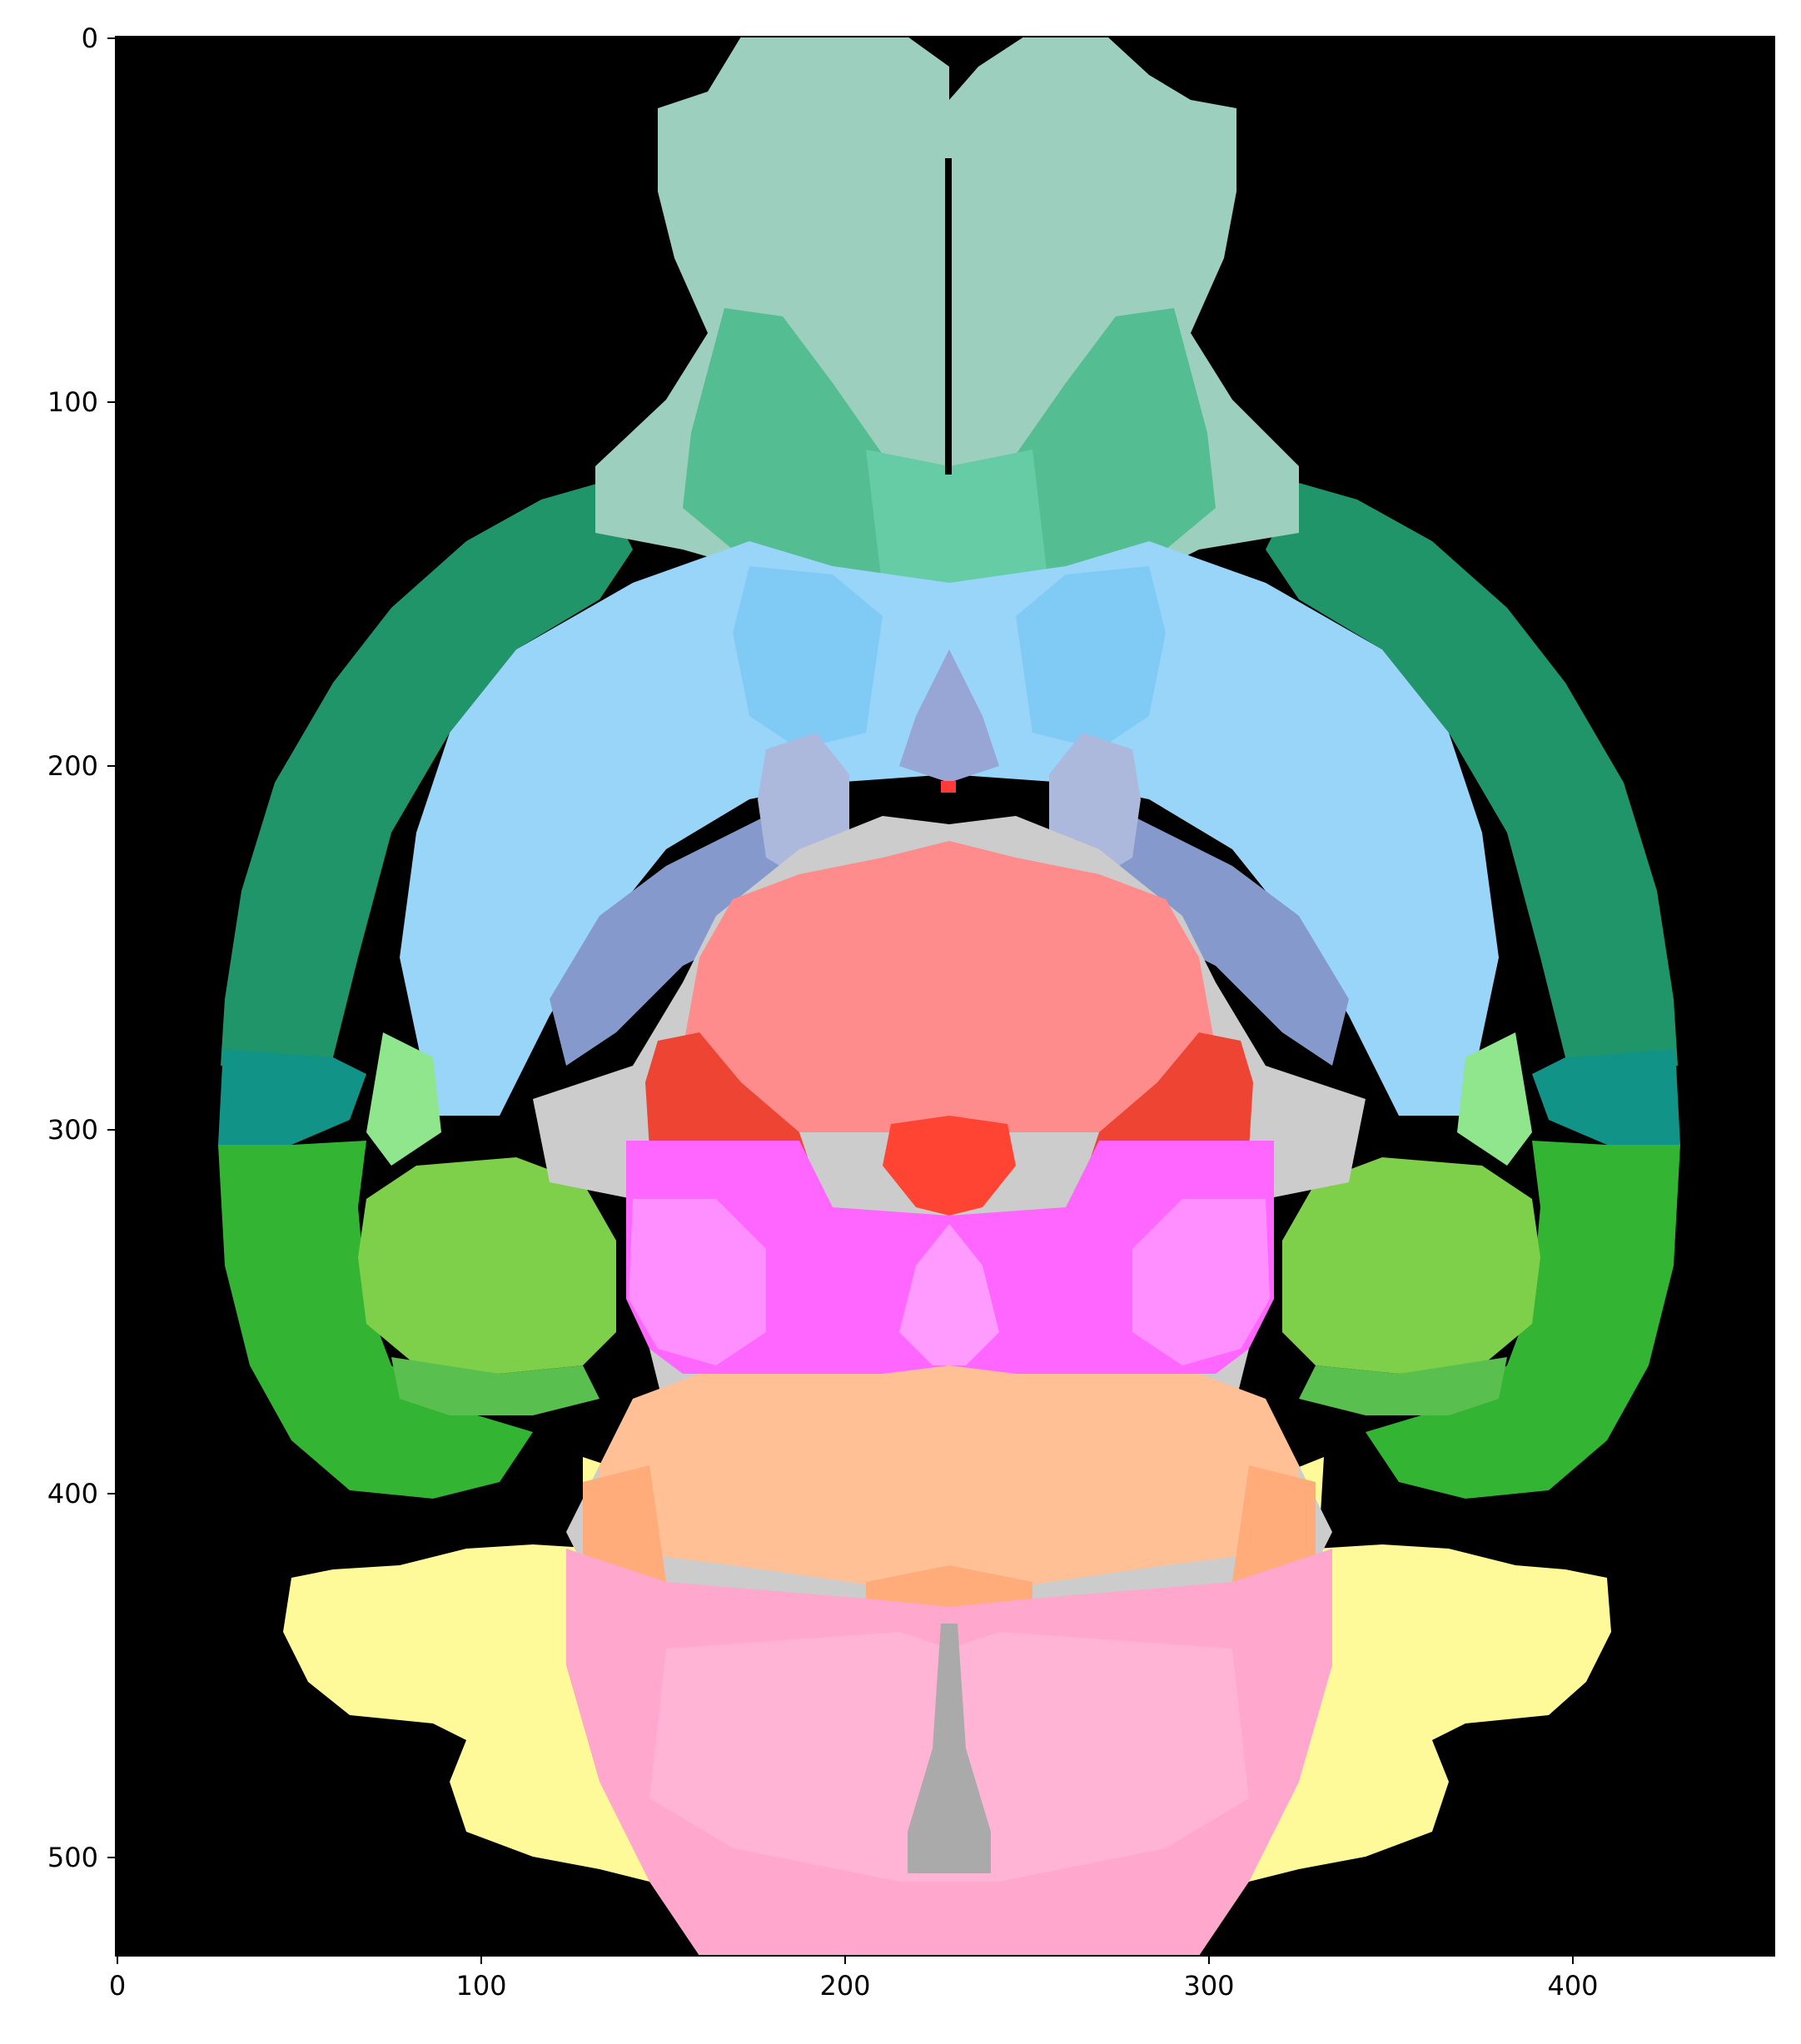 The height and width of the screenshot is (2044, 1801). I want to click on hippocampus-left-lower, so click(496, 1386).